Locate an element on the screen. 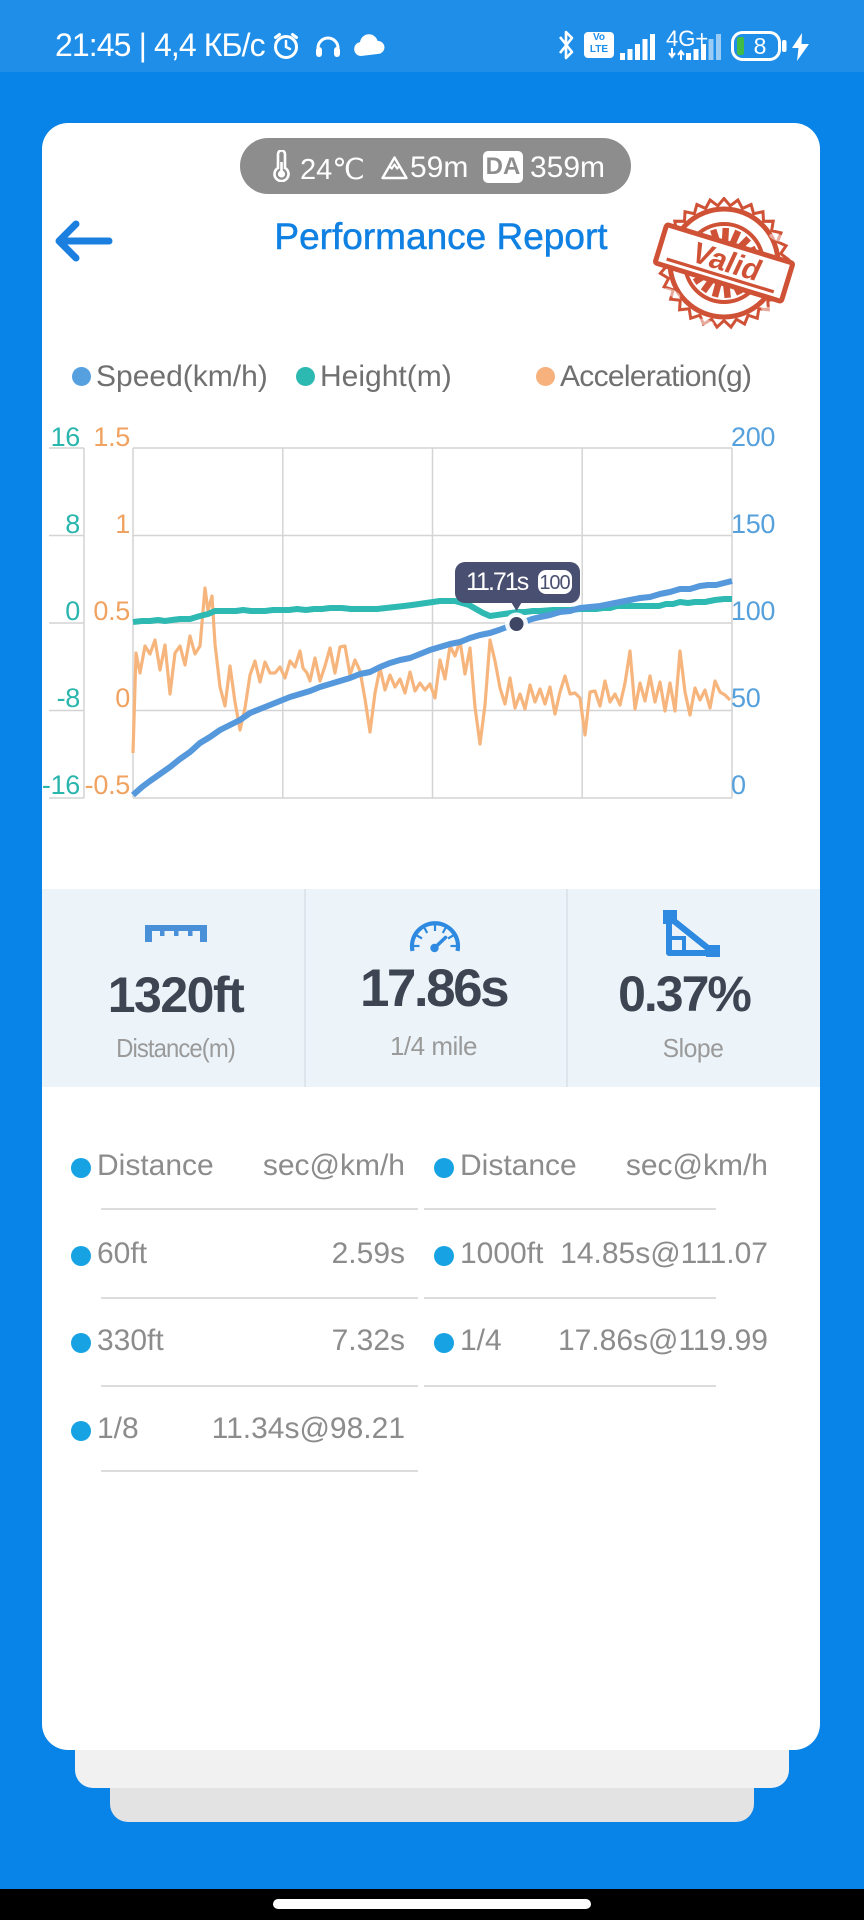 The image size is (864, 1920). svg-text: 1 is located at coordinates (122, 524).